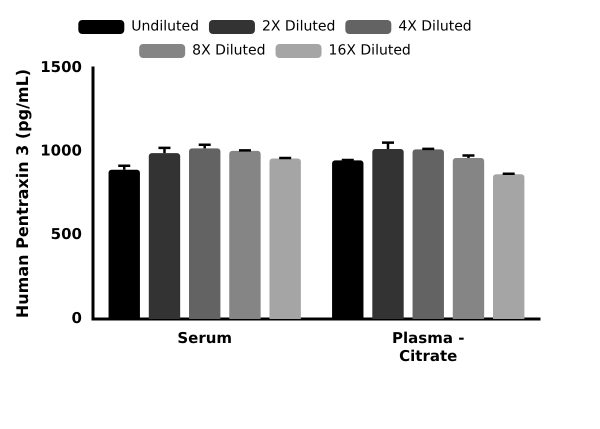 This screenshot has height=429, width=600. Describe the element at coordinates (204, 337) in the screenshot. I see `x-tick-label: Serum` at that location.